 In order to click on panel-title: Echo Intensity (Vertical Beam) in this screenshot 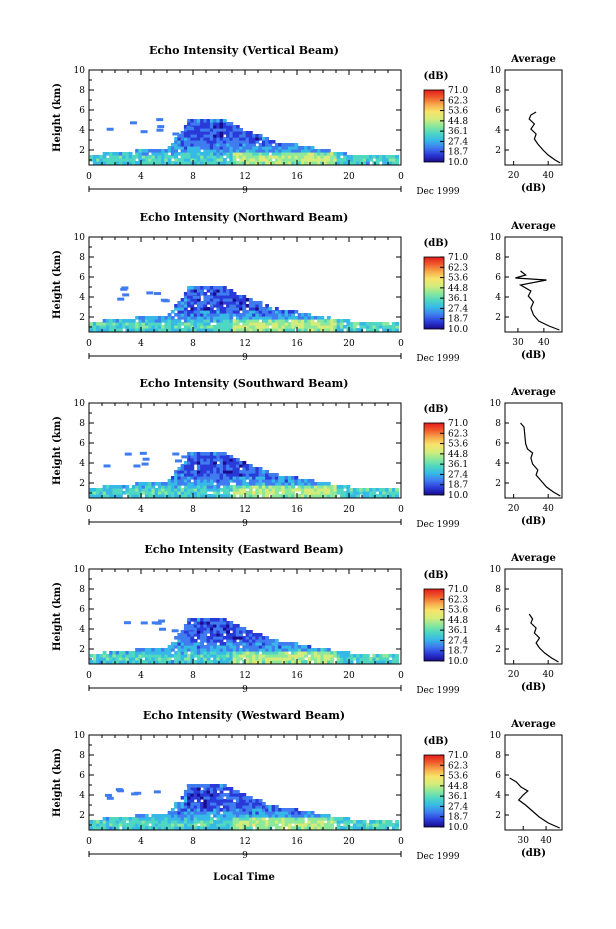, I will do `click(244, 50)`.